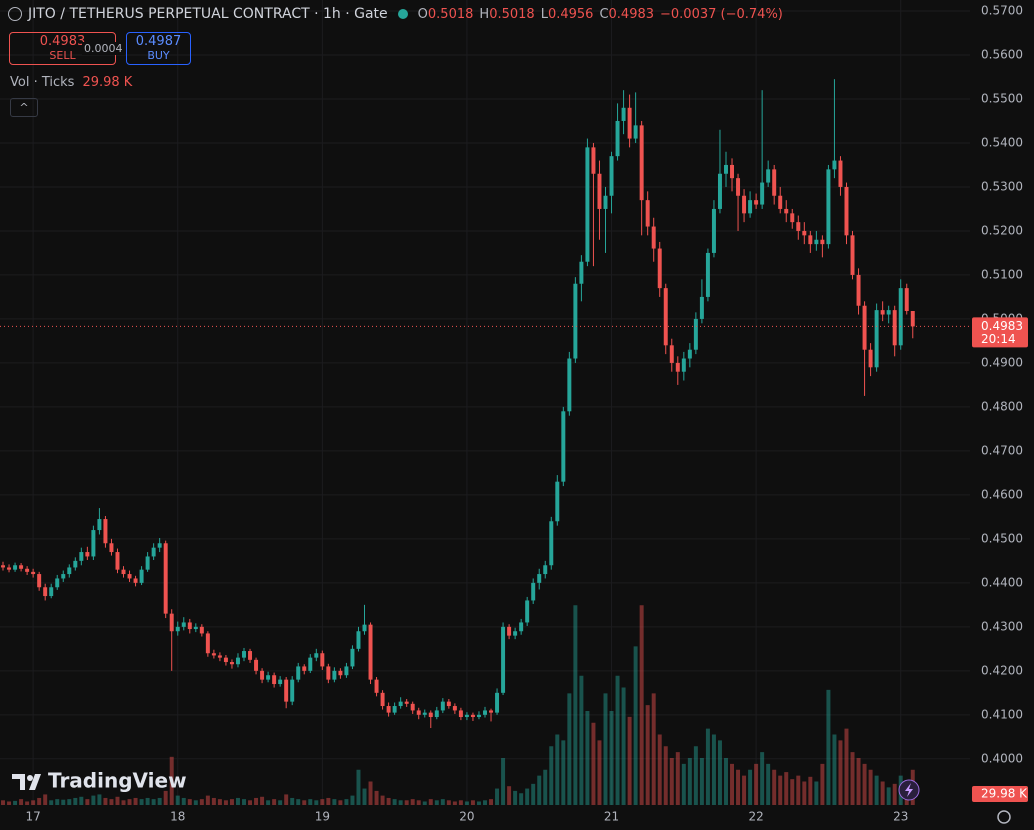 The height and width of the screenshot is (830, 1034). What do you see at coordinates (1000, 332) in the screenshot?
I see `price-tag` at bounding box center [1000, 332].